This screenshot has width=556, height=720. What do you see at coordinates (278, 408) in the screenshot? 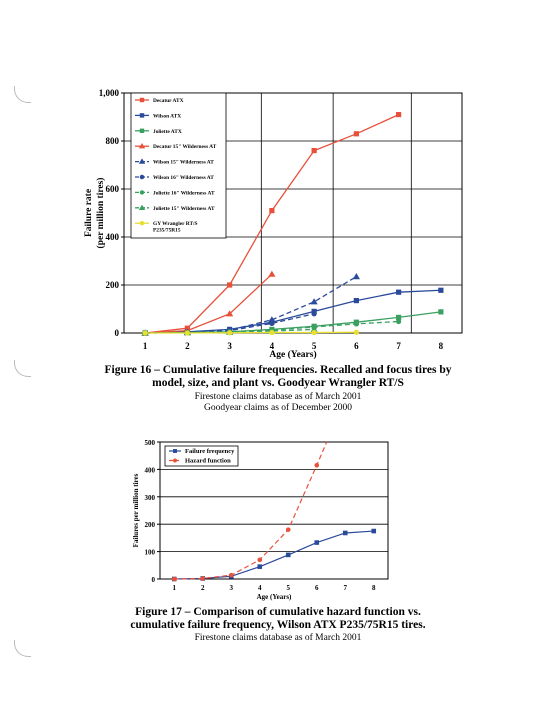
I see `figure-16-source-note-2: Goodyear claims as of December 2000` at bounding box center [278, 408].